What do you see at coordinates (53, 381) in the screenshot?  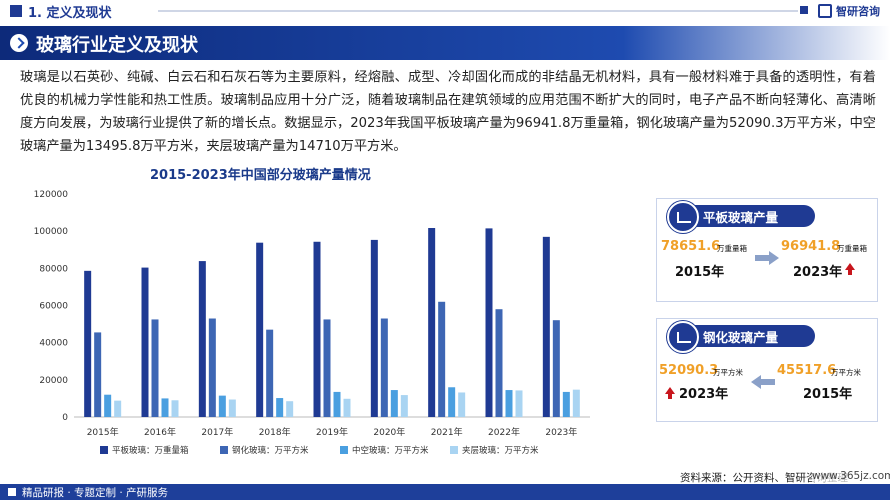 I see `y-tick-label: 20000` at bounding box center [53, 381].